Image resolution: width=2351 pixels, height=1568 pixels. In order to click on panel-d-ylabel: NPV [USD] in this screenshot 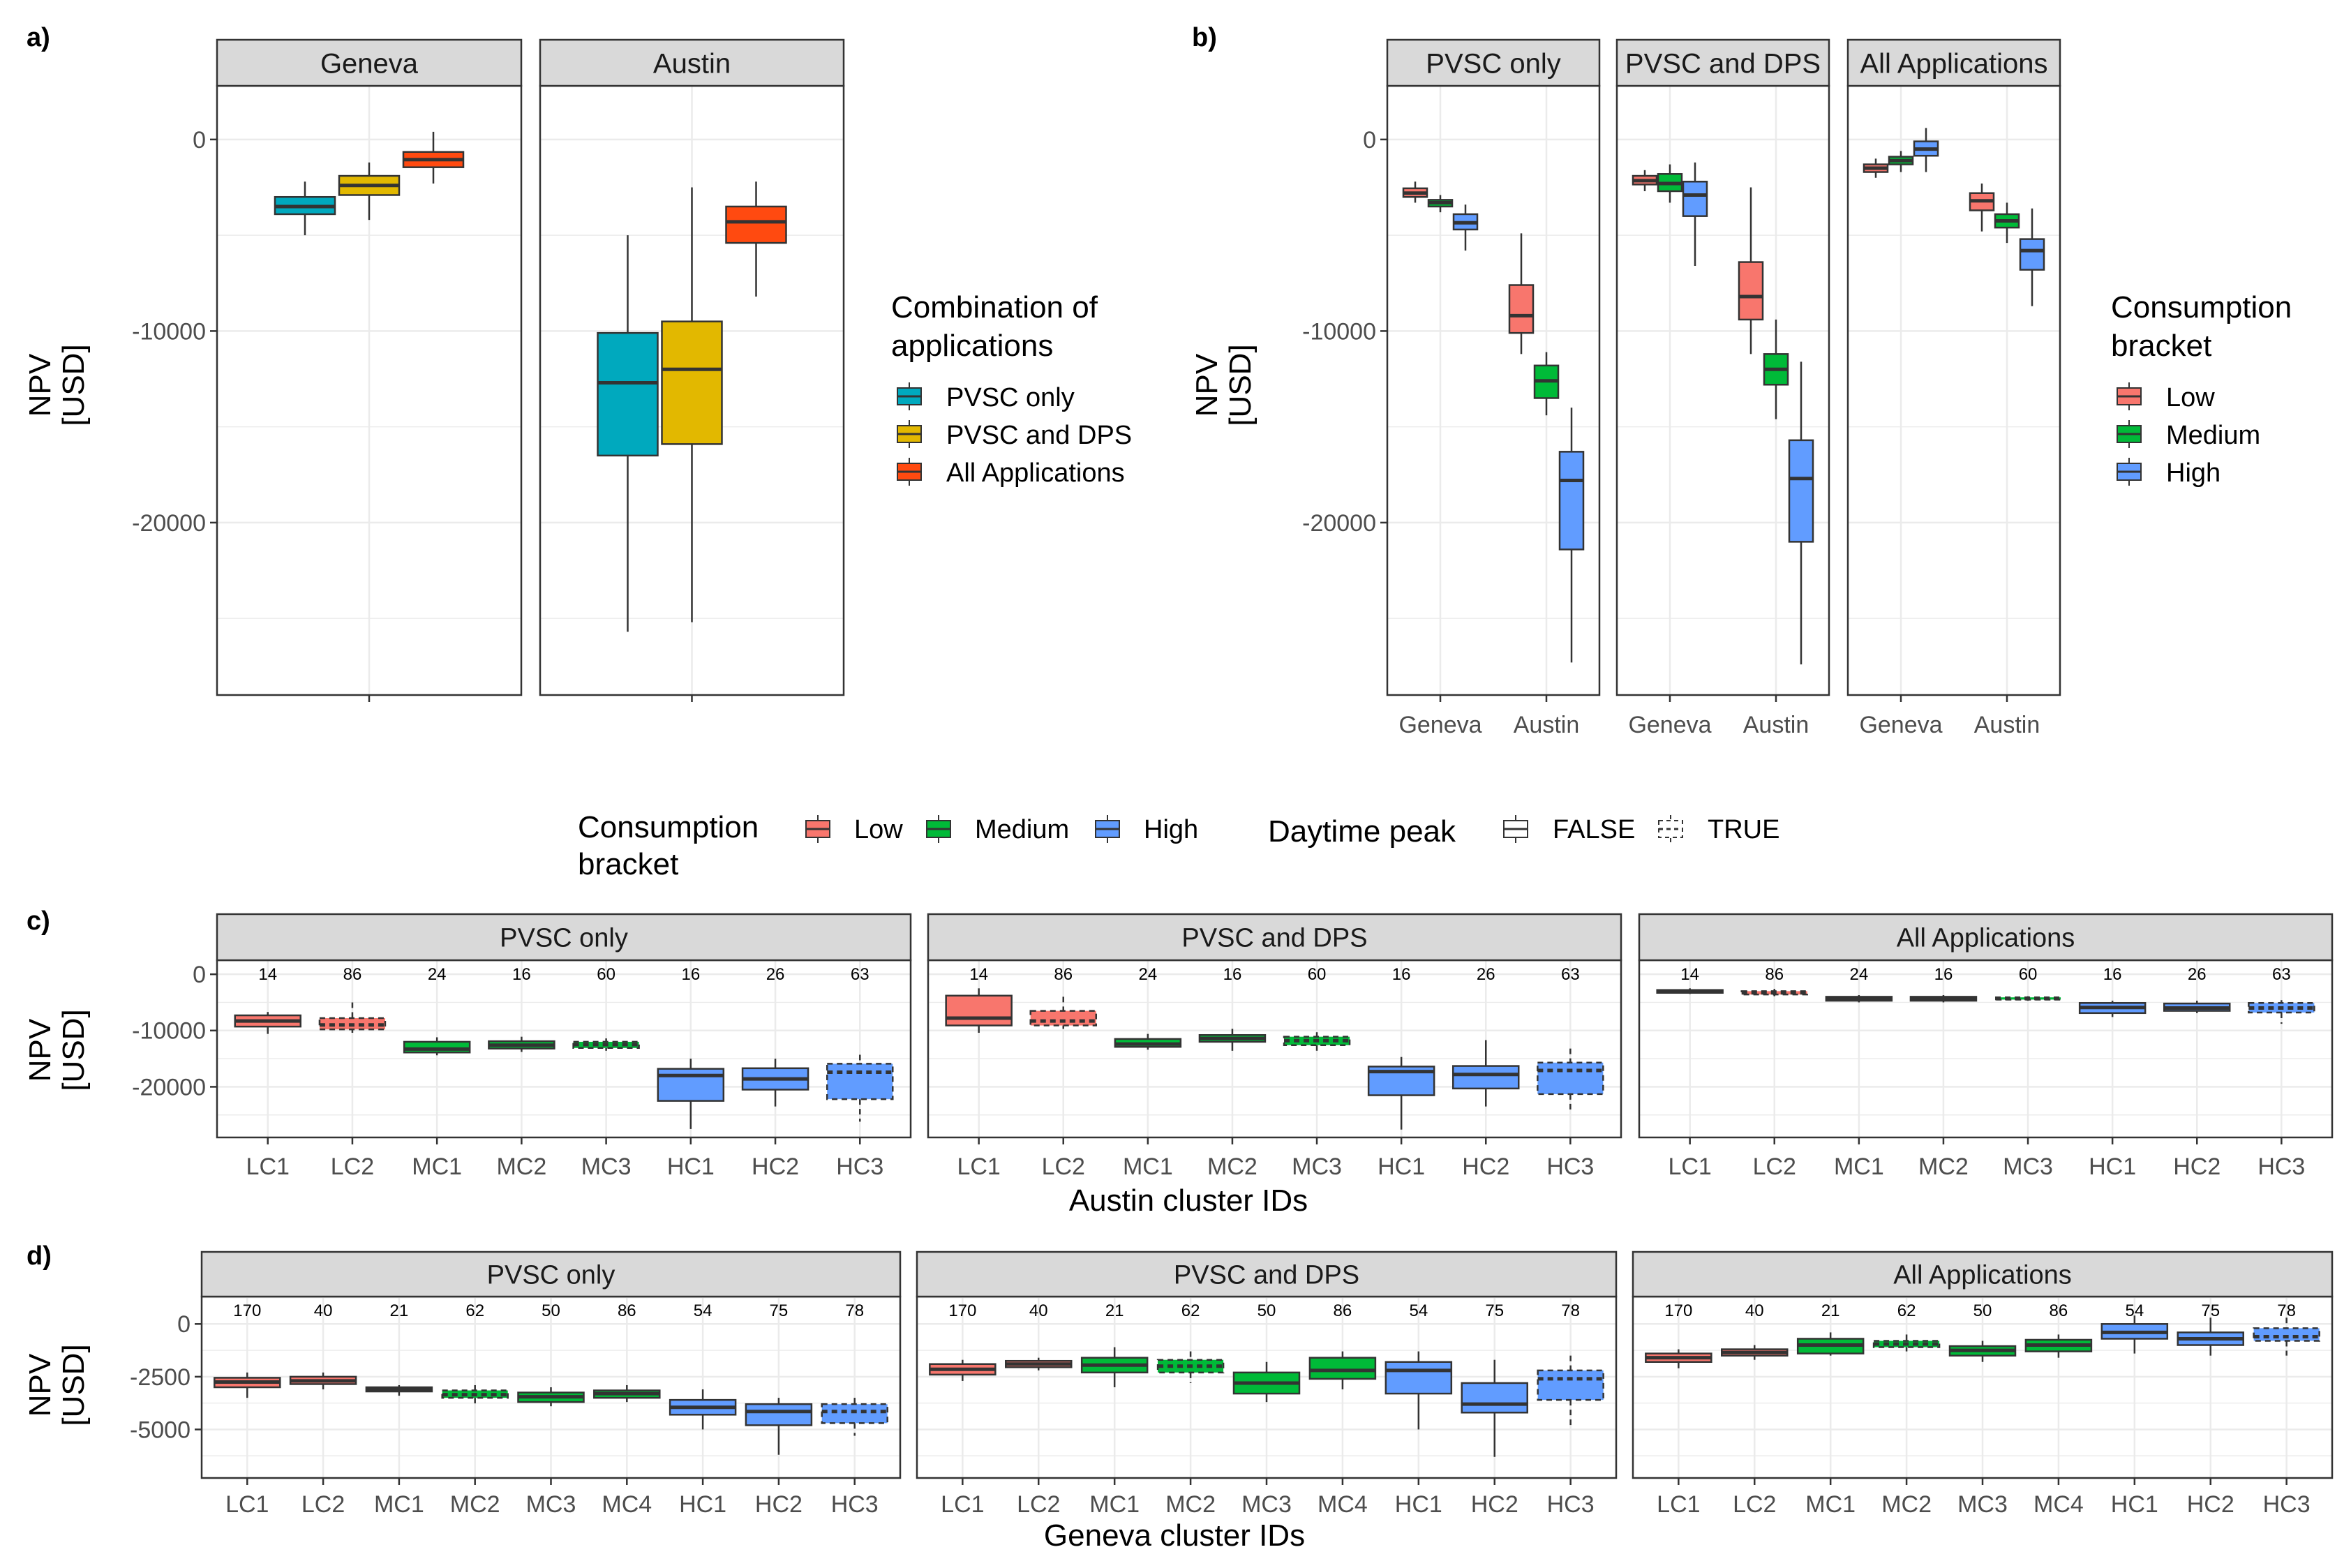, I will do `click(57, 1385)`.